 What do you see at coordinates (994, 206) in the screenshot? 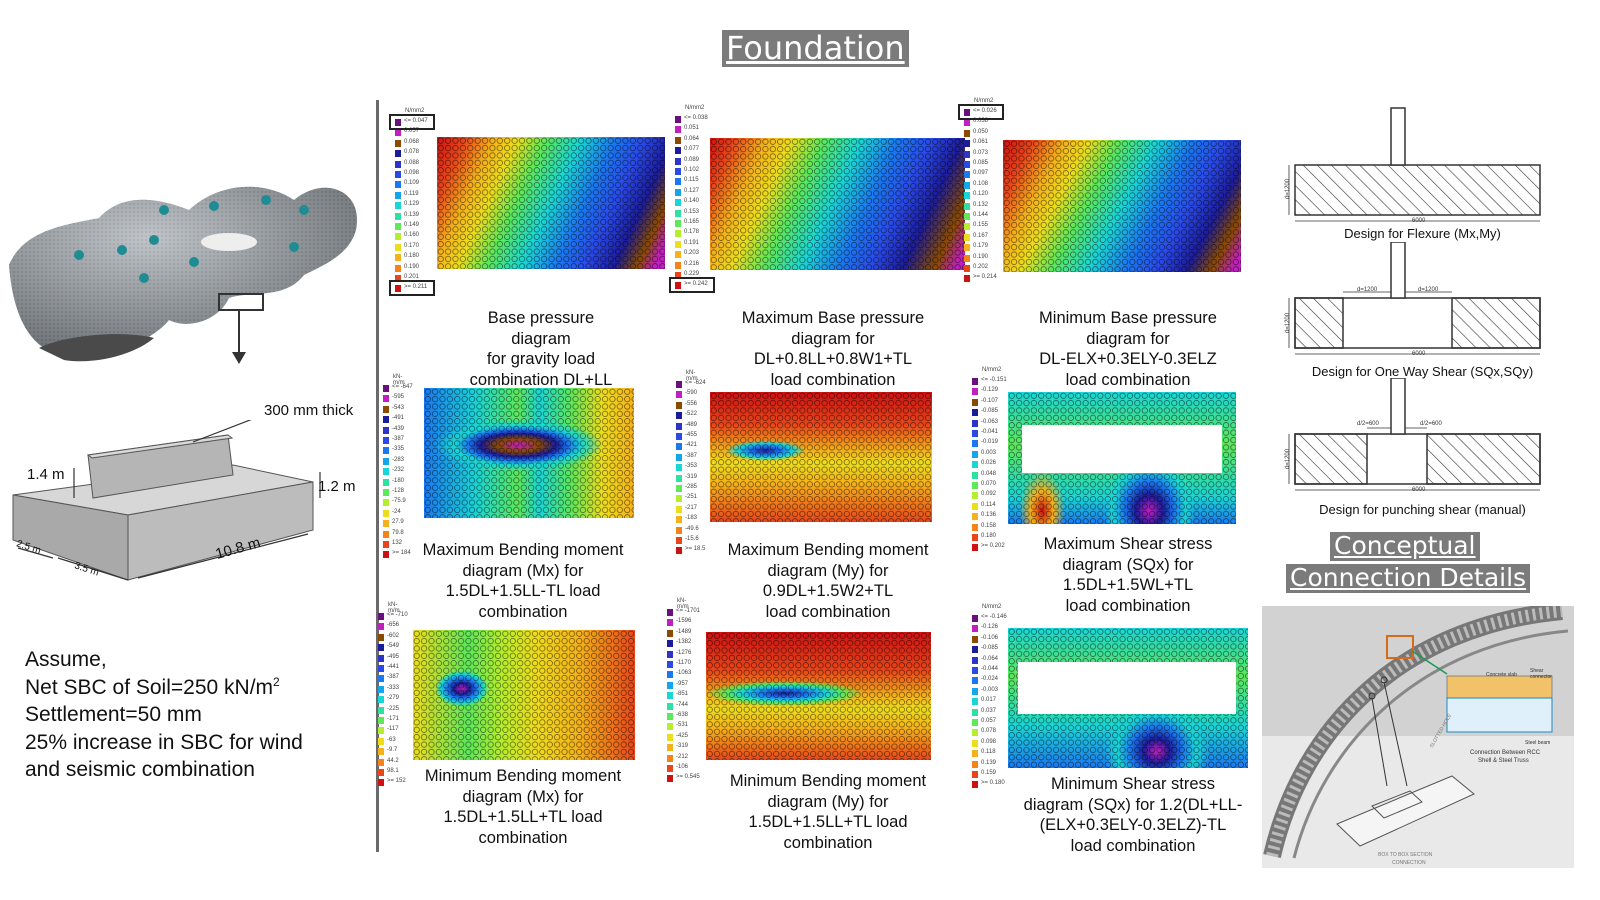
I see `legend-entry: 0.132` at bounding box center [994, 206].